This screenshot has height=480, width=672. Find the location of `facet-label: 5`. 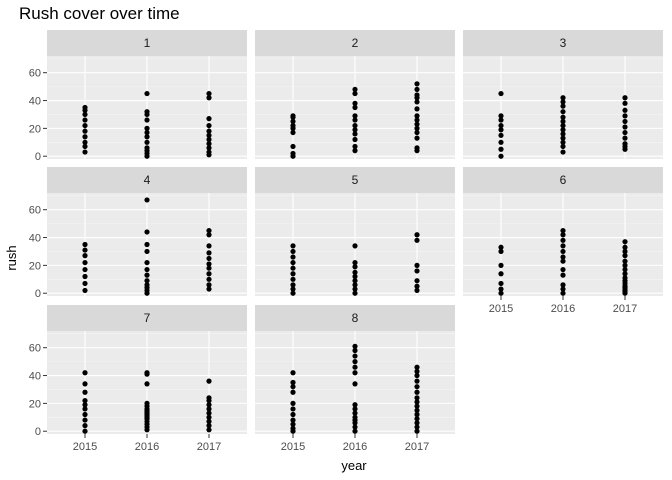

facet-label: 5 is located at coordinates (355, 180).